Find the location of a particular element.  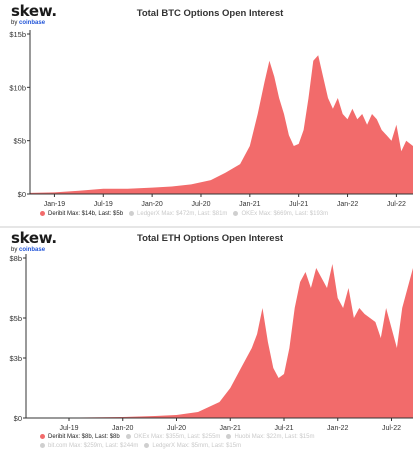

y-tick-label: $15b is located at coordinates (17, 34).